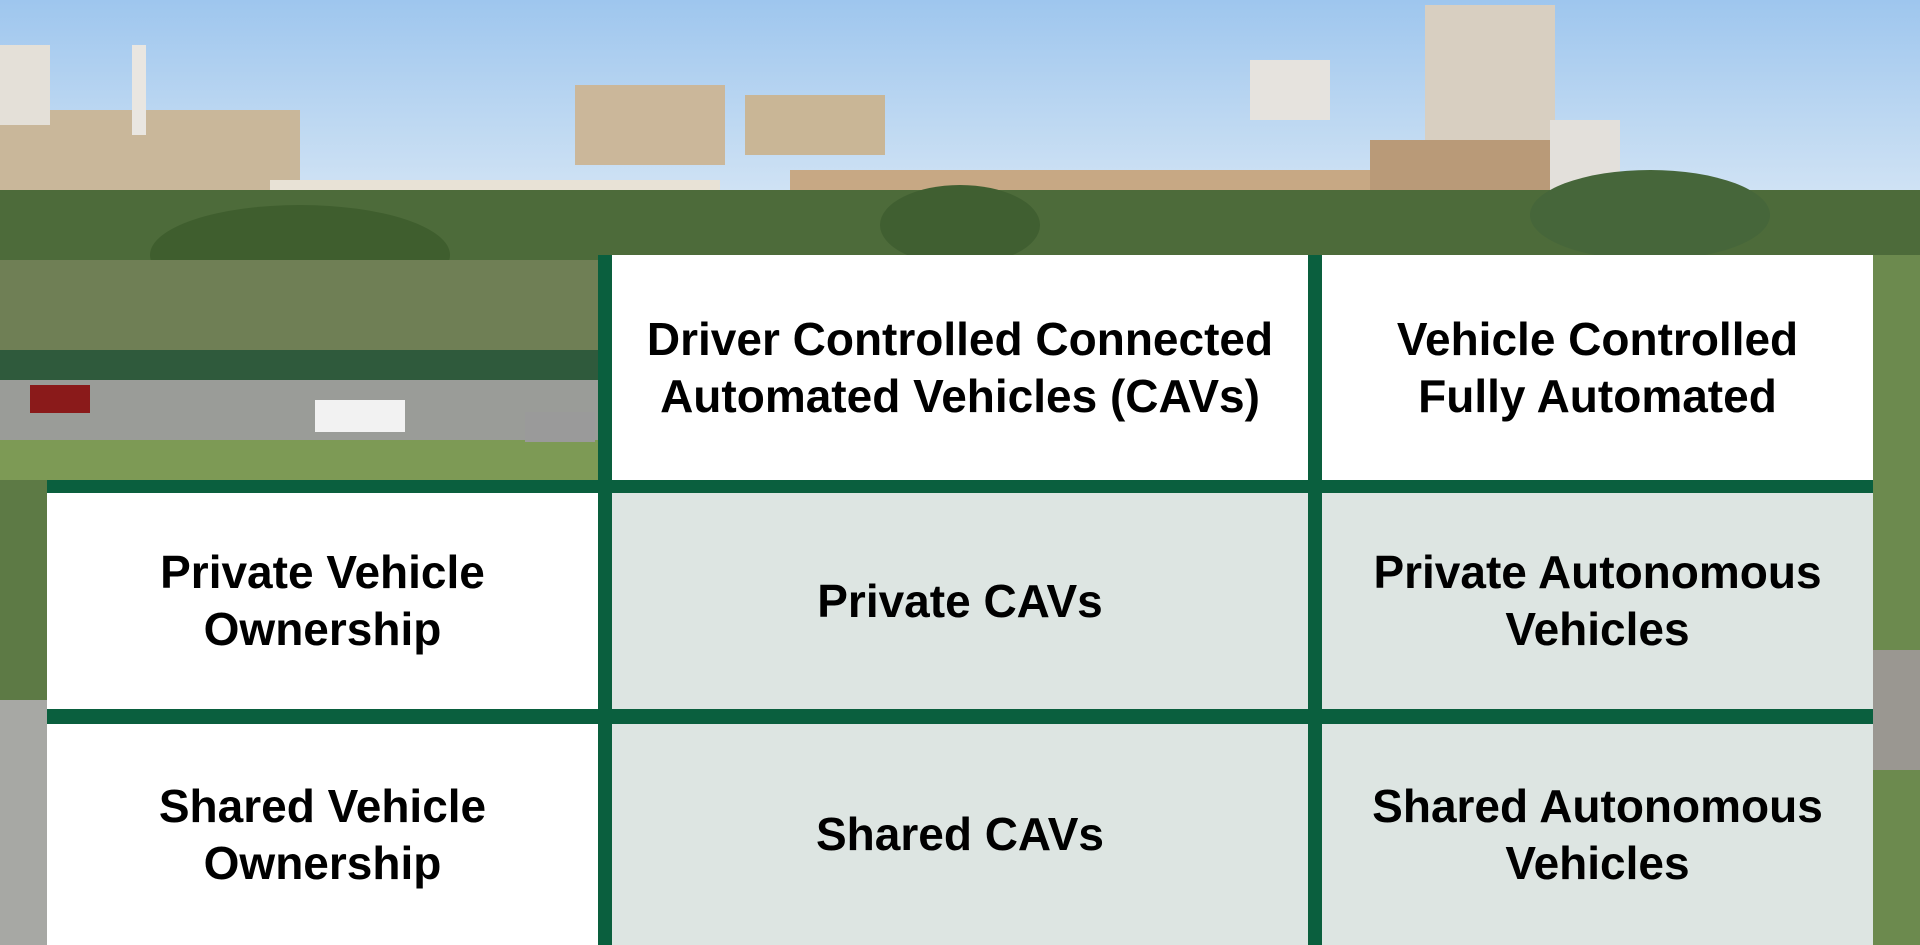 The image size is (1920, 945). Describe the element at coordinates (1597, 601) in the screenshot. I see `table-cell: Private Autonomous Vehicles` at that location.